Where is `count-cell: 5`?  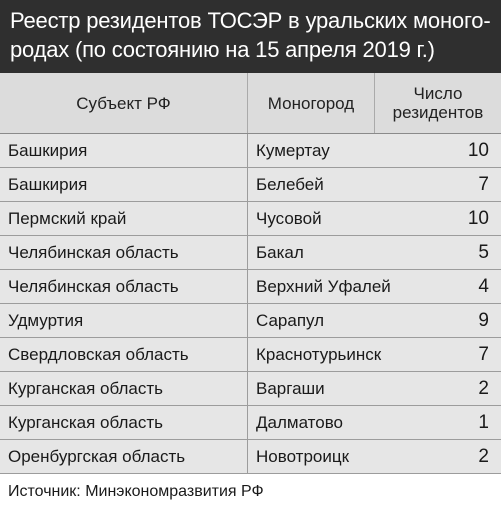 count-cell: 5 is located at coordinates (483, 252).